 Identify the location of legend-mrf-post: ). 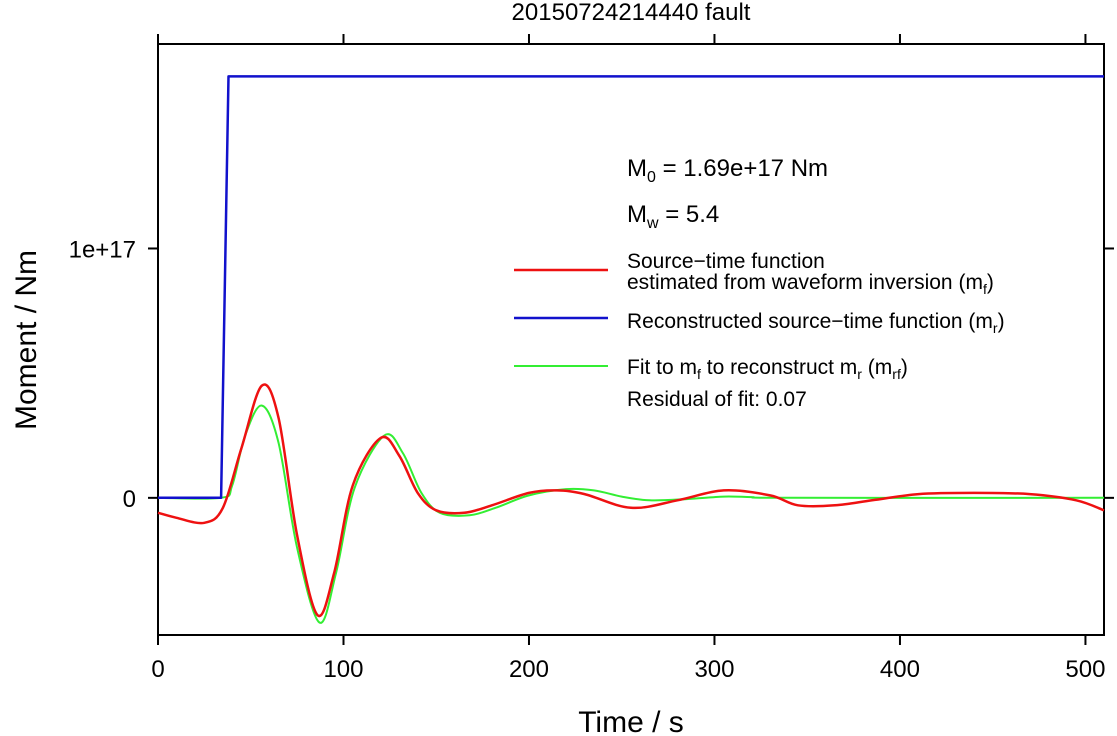
(904, 367).